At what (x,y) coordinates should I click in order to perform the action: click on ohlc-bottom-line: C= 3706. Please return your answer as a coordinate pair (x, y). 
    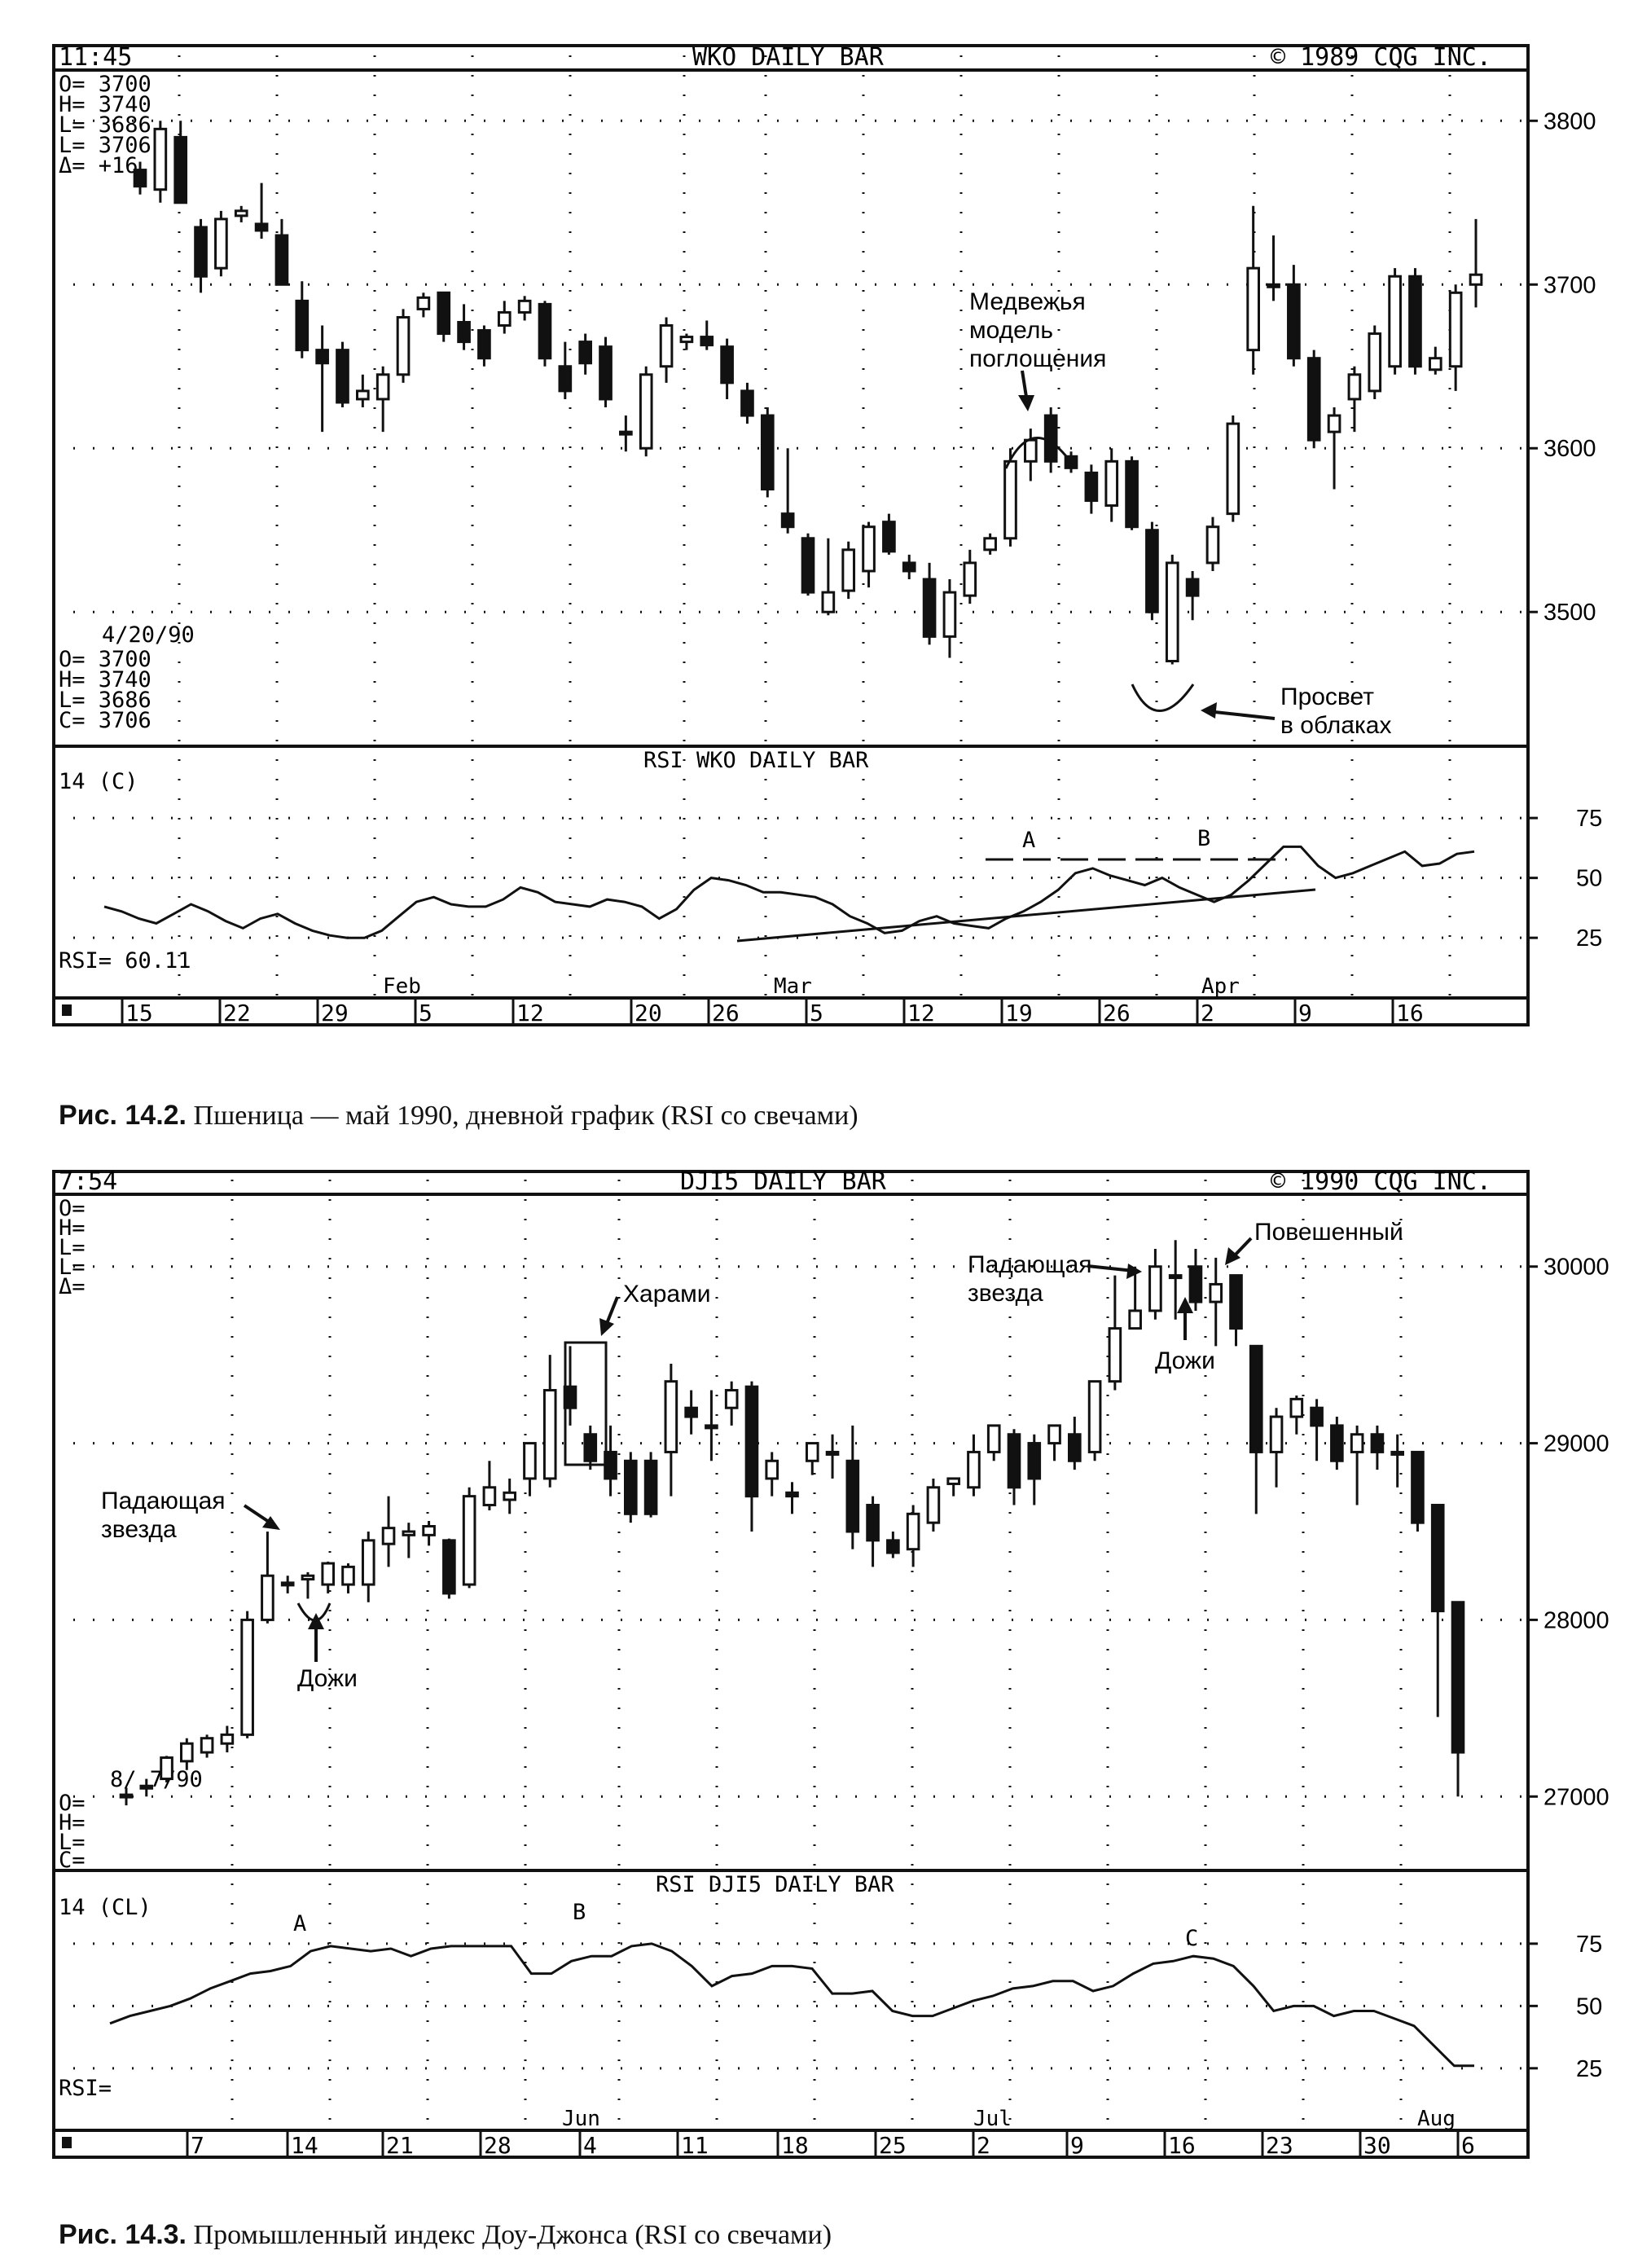
    Looking at the image, I should click on (105, 720).